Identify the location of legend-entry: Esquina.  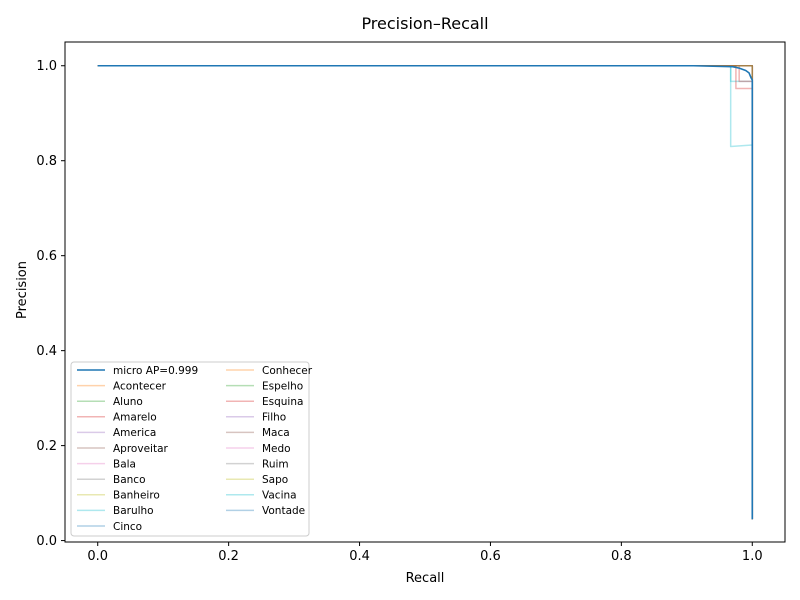
(264, 402).